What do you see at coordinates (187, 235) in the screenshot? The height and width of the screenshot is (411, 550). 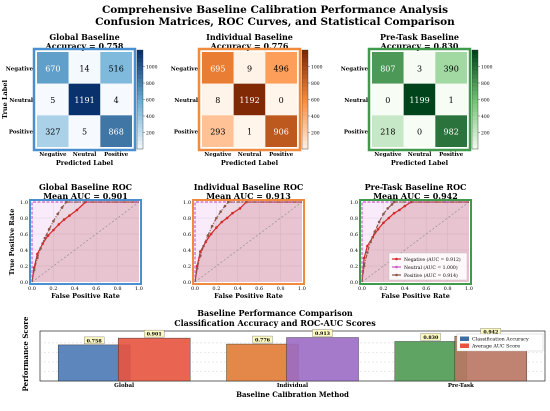 I see `roc-y-tick: 0.6` at bounding box center [187, 235].